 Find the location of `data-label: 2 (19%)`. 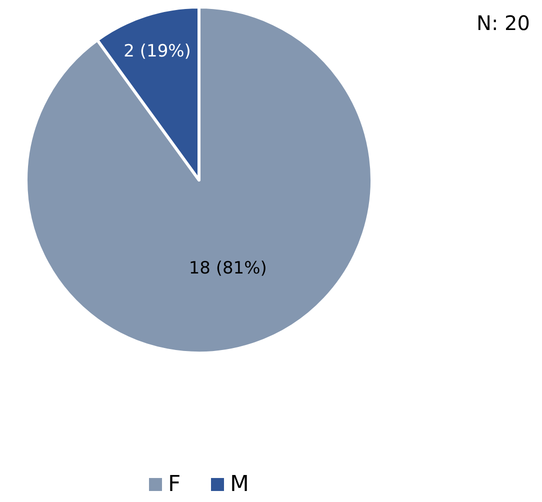

data-label: 2 (19%) is located at coordinates (157, 51).